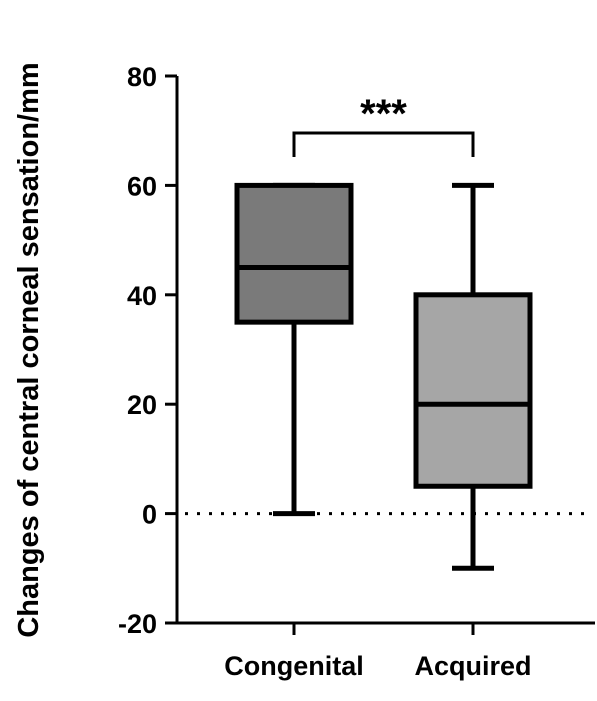 Image resolution: width=597 pixels, height=701 pixels. I want to click on x-tick-label: Congenital, so click(294, 666).